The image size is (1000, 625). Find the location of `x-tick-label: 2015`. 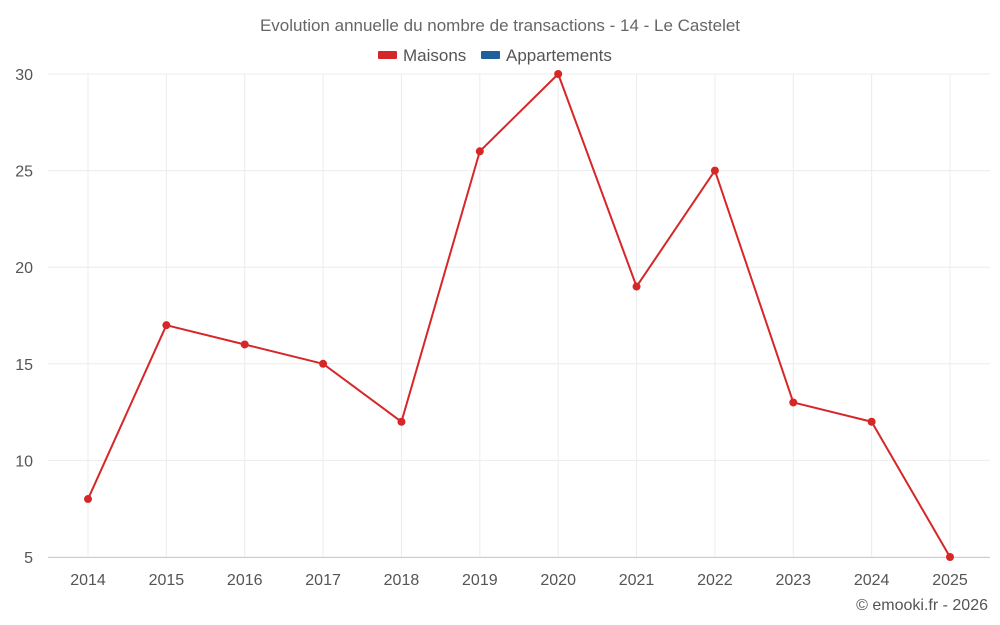

x-tick-label: 2015 is located at coordinates (167, 580).